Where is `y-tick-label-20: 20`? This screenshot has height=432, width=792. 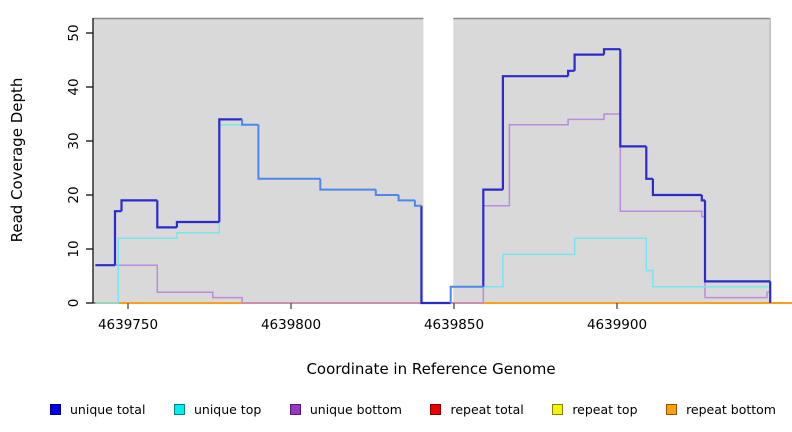 y-tick-label-20: 20 is located at coordinates (74, 194).